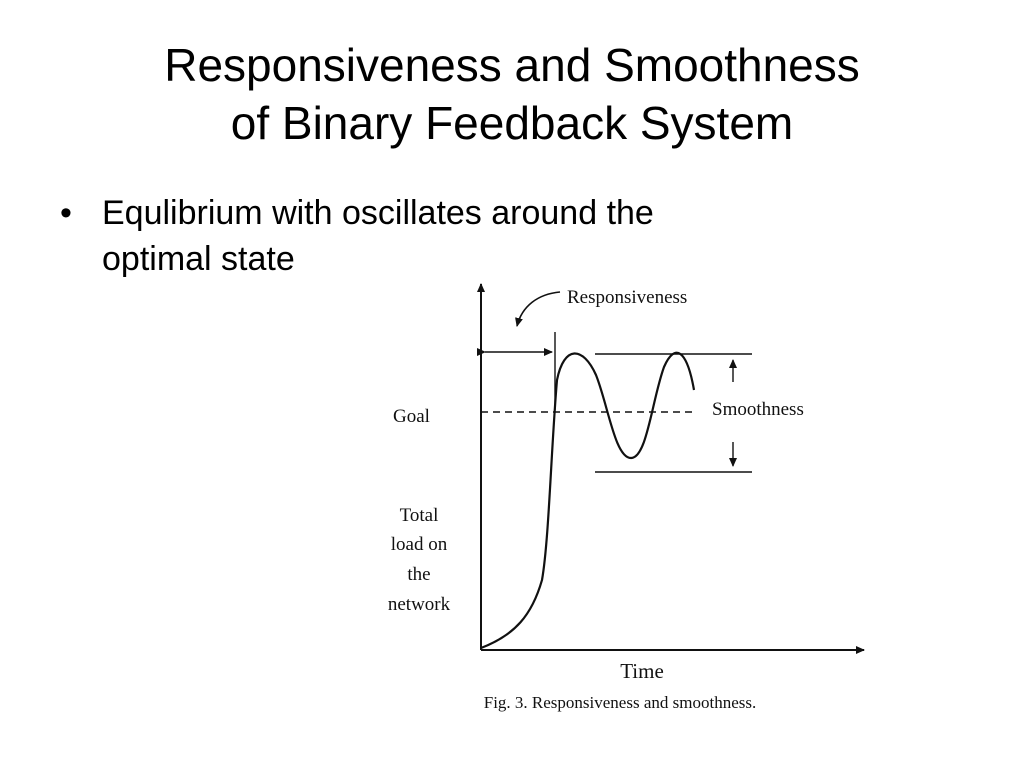 The image size is (1024, 768). Describe the element at coordinates (198, 259) in the screenshot. I see `bullet-text-line-2: optimal state` at that location.